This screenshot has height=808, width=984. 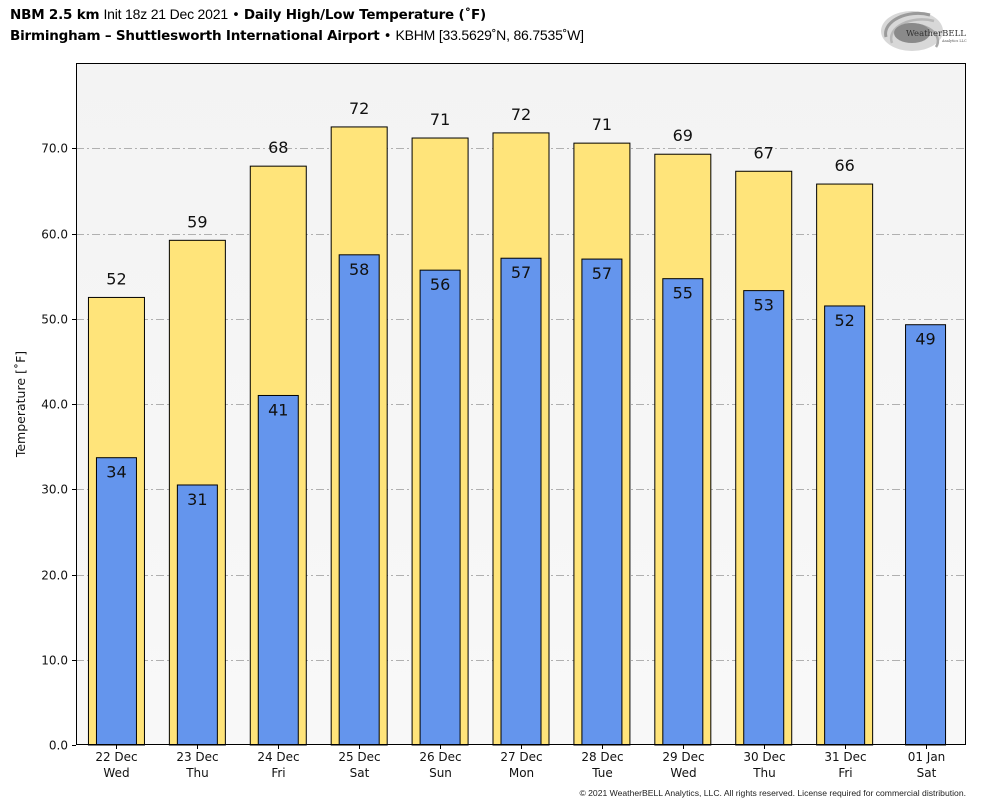 I want to click on x-tick-label-date: 31 Dec, so click(x=845, y=757).